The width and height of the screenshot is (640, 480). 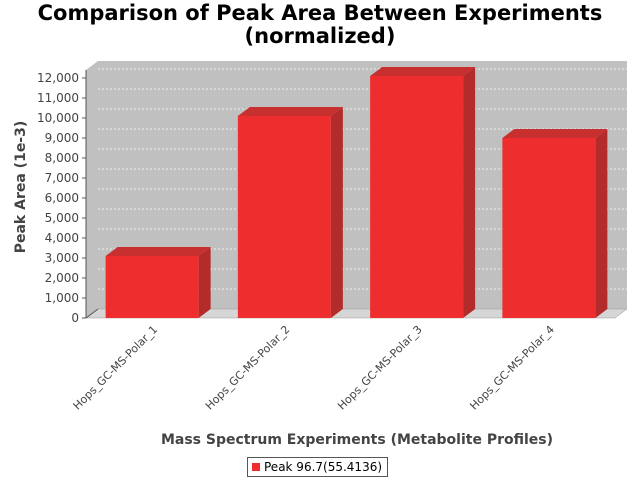 What do you see at coordinates (62, 158) in the screenshot?
I see `y-tick-label: 8,000` at bounding box center [62, 158].